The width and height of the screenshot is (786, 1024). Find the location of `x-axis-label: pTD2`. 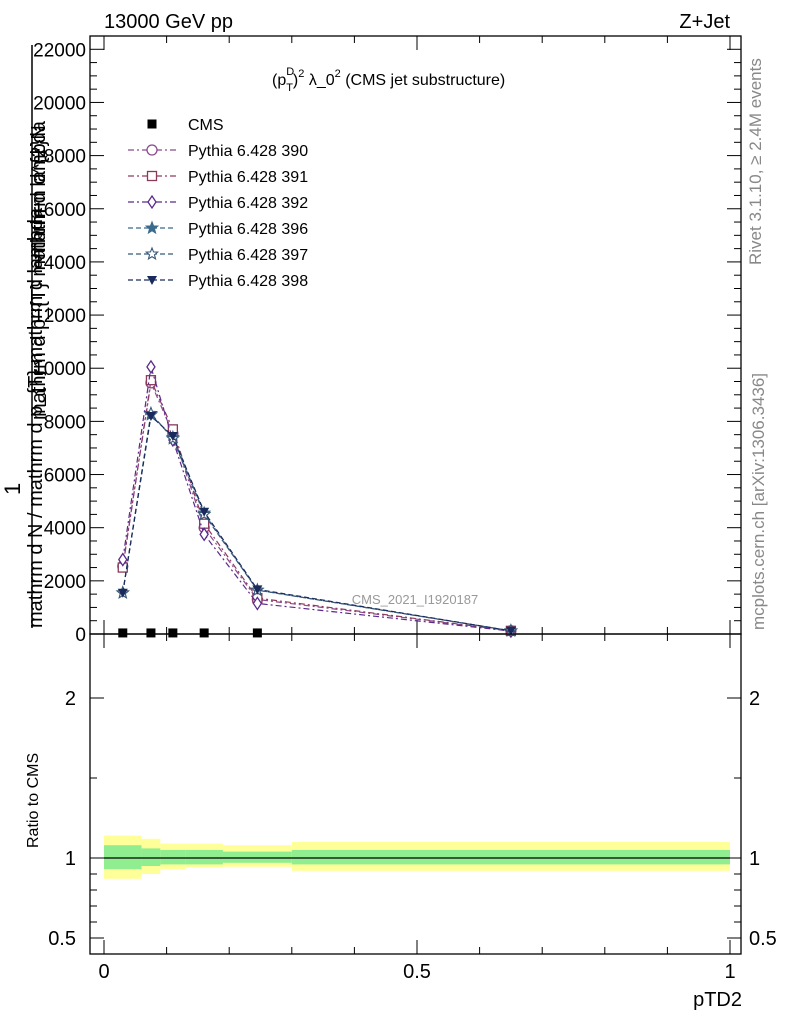

x-axis-label: pTD2 is located at coordinates (717, 1000).